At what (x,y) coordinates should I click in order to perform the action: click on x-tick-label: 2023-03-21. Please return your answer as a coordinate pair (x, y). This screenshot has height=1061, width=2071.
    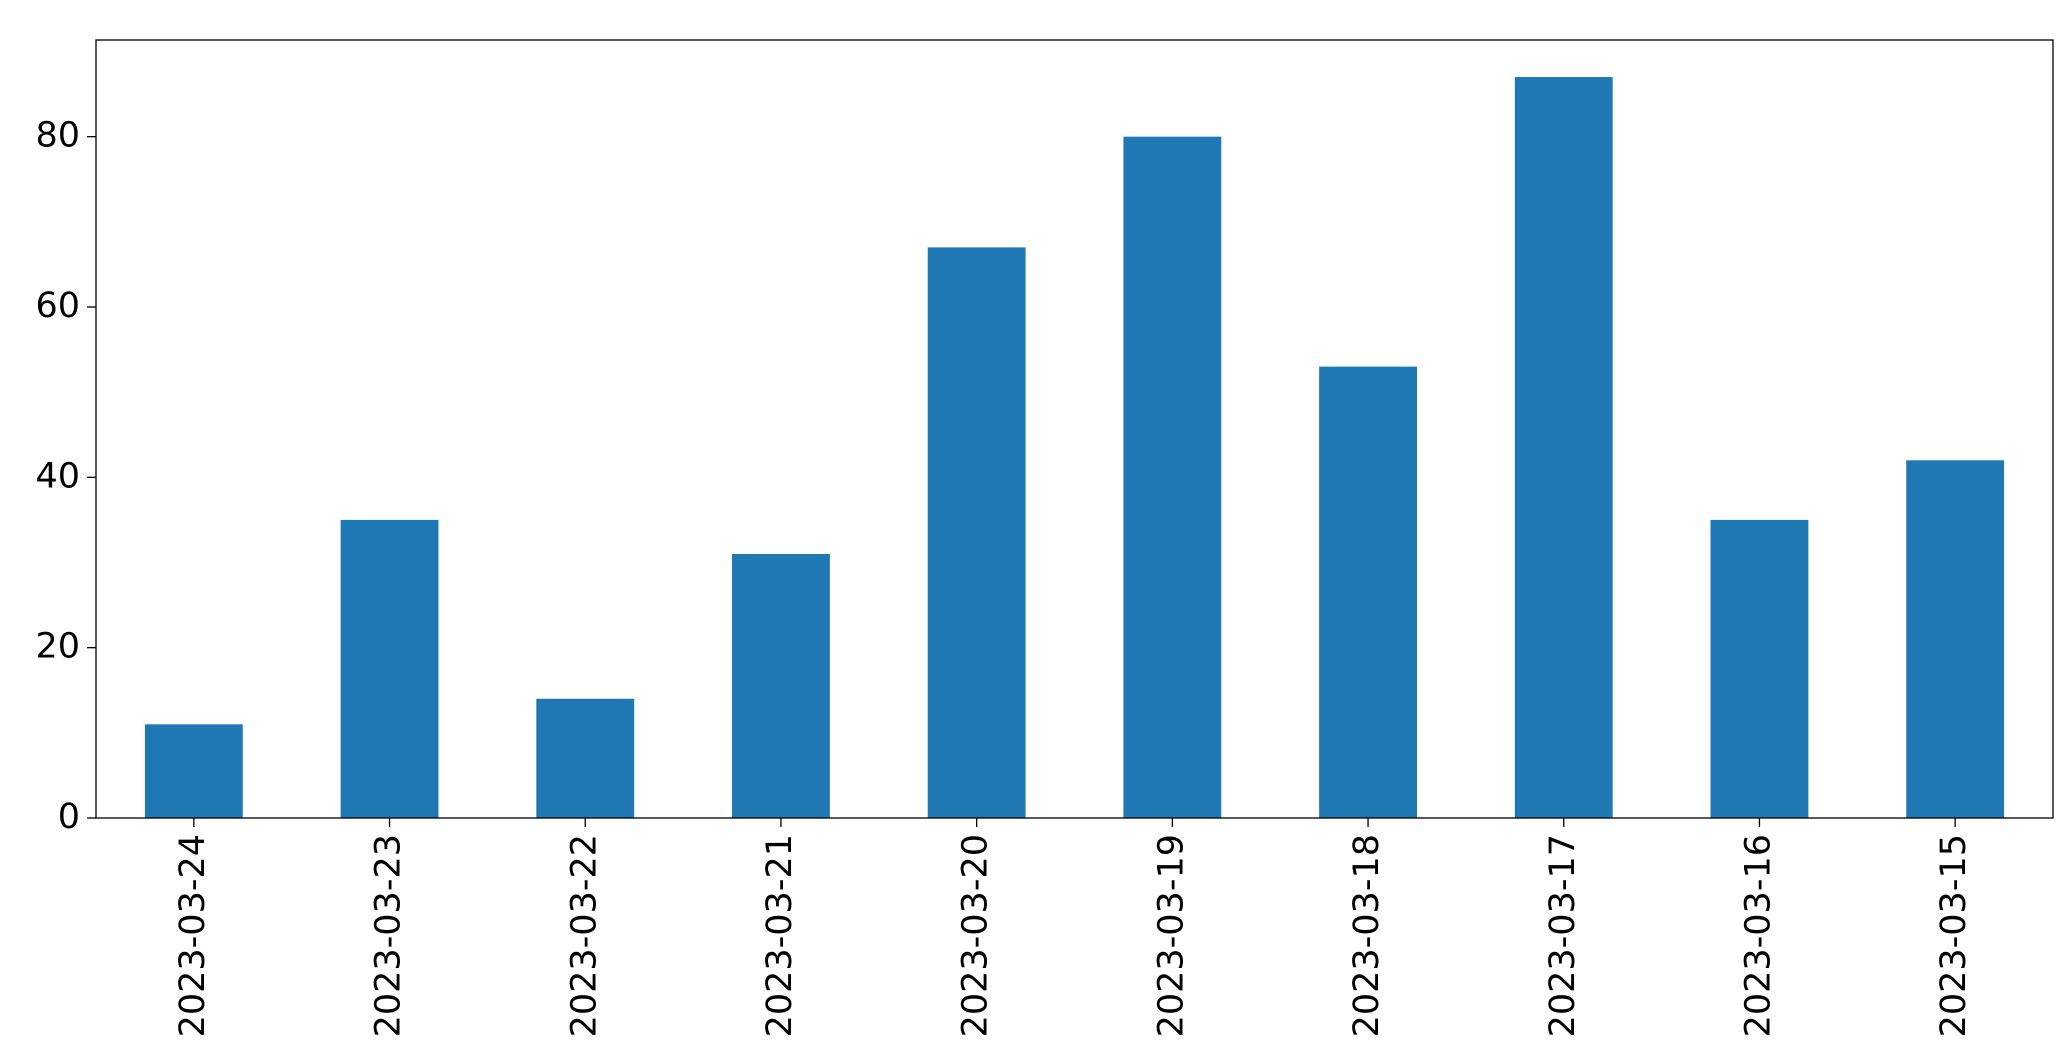
    Looking at the image, I should click on (780, 935).